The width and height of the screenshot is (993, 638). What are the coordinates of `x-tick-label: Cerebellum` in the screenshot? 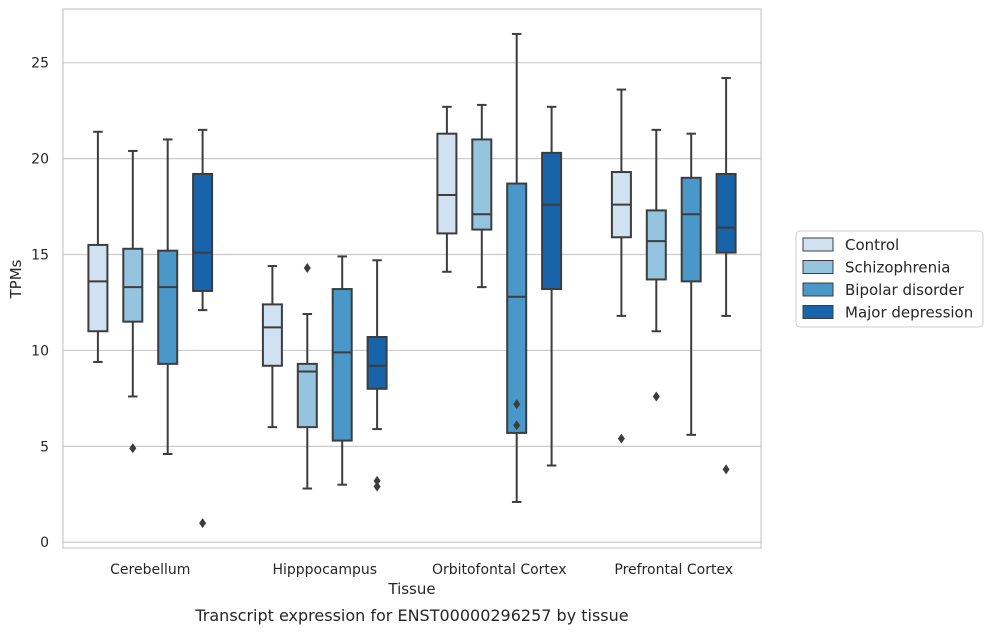 It's located at (150, 570).